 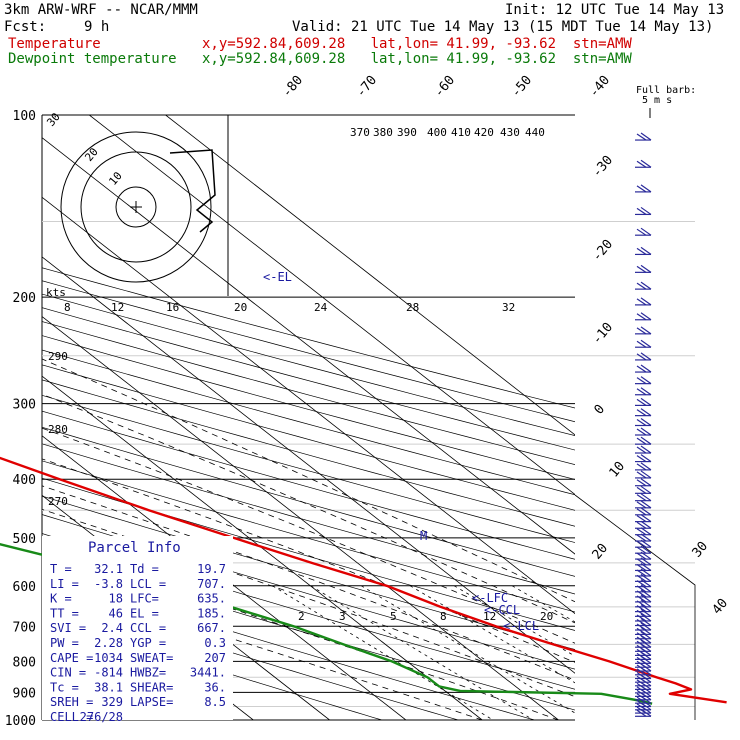 I want to click on theta-left-label-280: 280, so click(x=58, y=429).